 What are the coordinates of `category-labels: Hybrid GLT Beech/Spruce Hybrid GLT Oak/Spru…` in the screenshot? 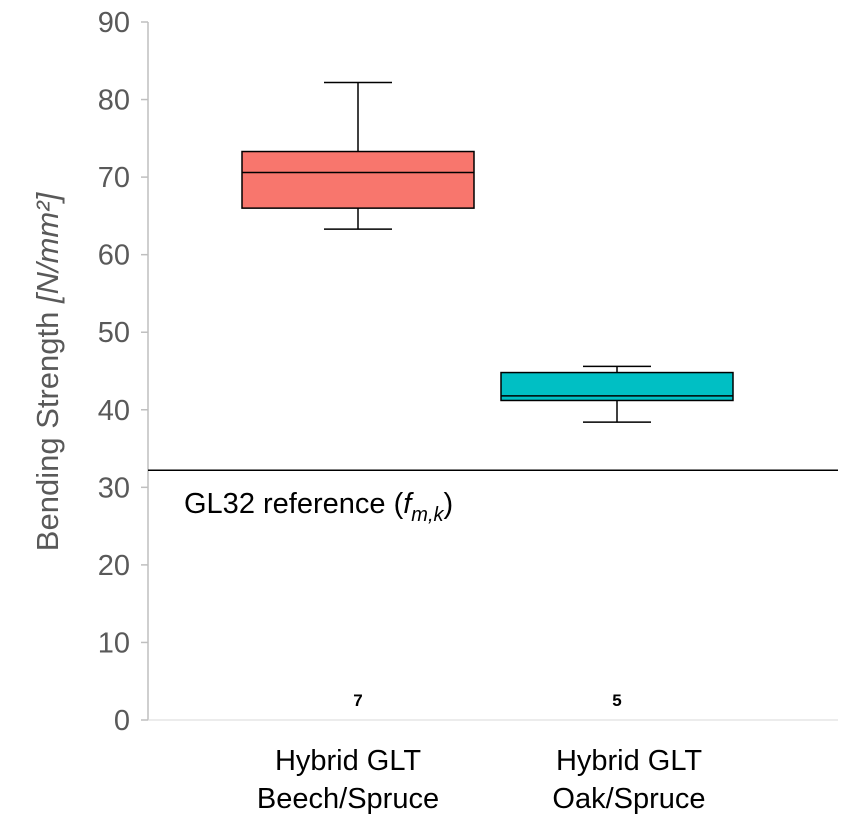 It's located at (481, 780).